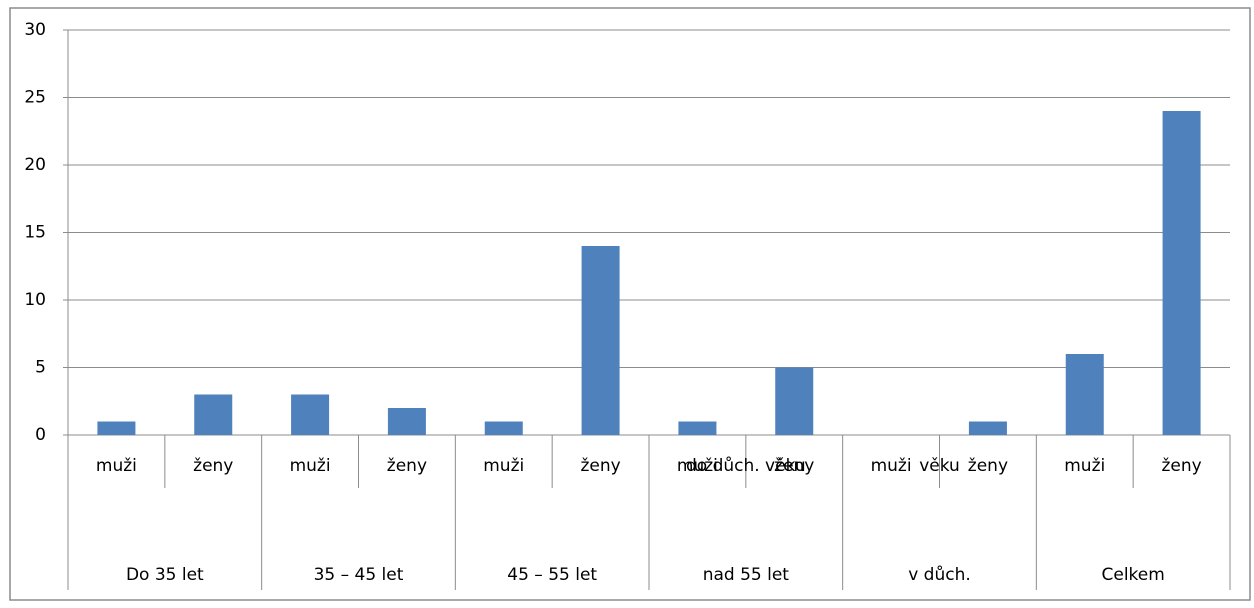 The height and width of the screenshot is (608, 1254). What do you see at coordinates (35, 165) in the screenshot?
I see `y-tick-label: 20` at bounding box center [35, 165].